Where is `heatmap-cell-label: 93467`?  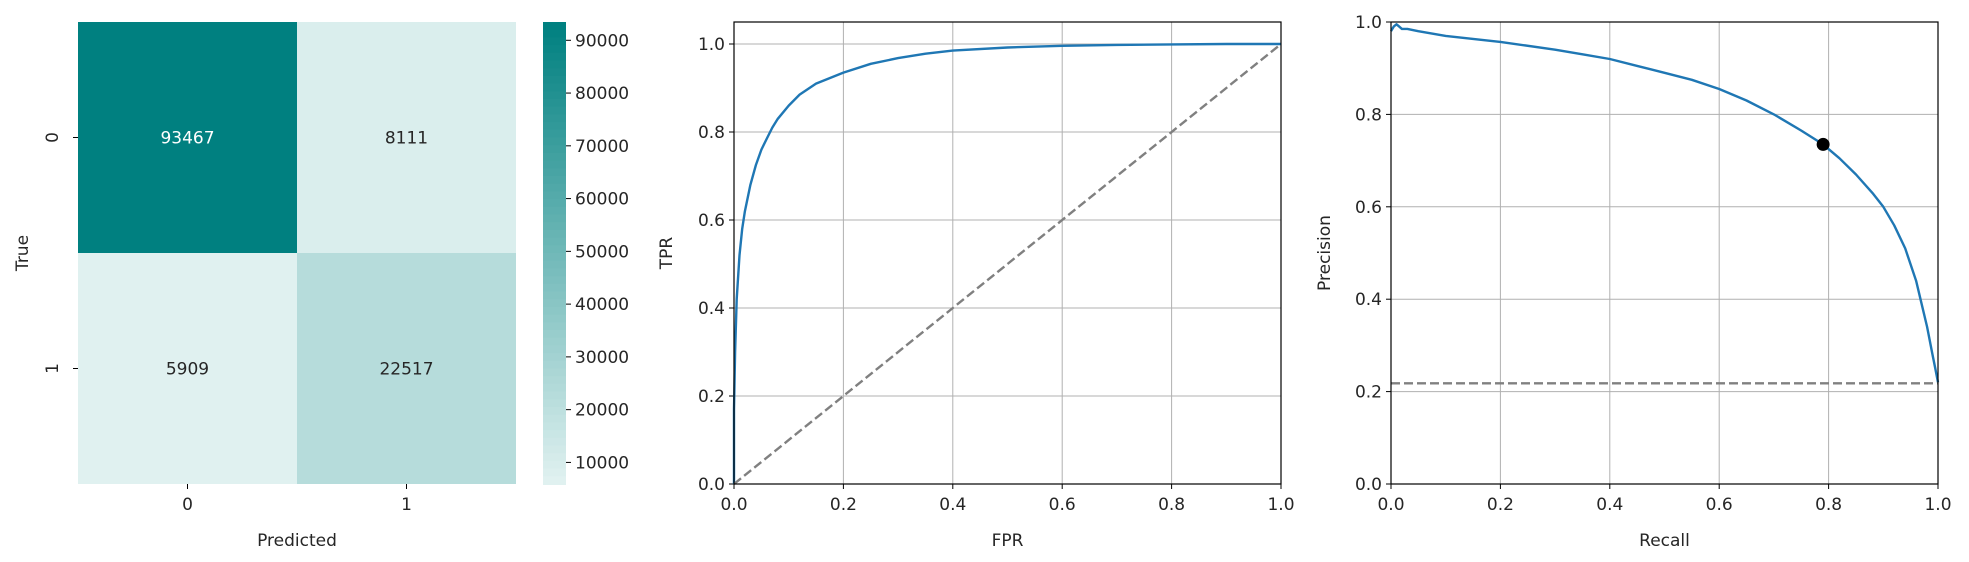
heatmap-cell-label: 93467 is located at coordinates (187, 139).